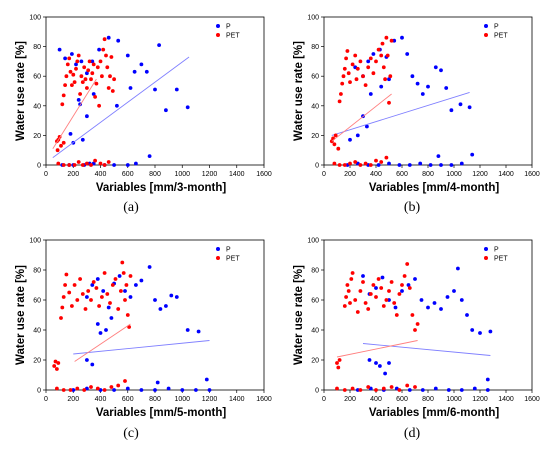 The image size is (550, 456). Describe the element at coordinates (377, 349) in the screenshot. I see `panel--d--series-pet-trend-line` at that location.